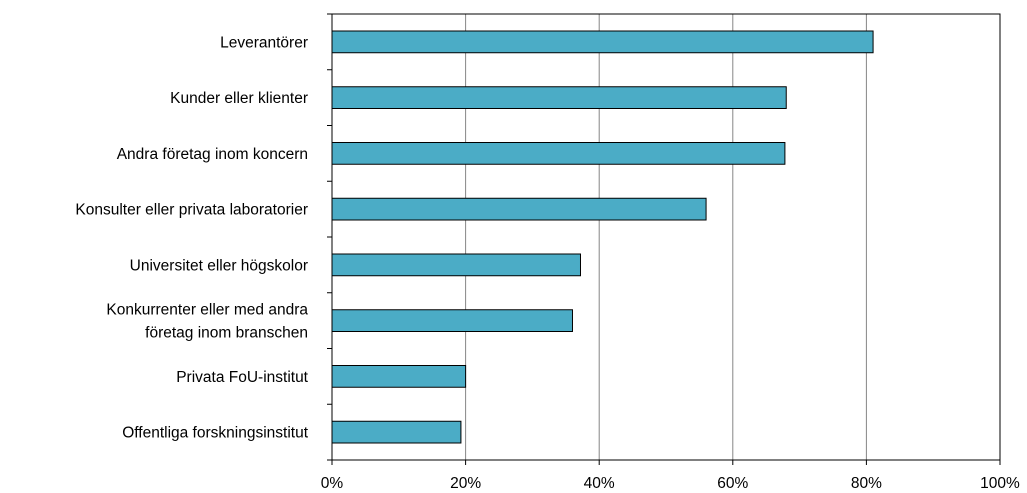  Describe the element at coordinates (215, 433) in the screenshot. I see `category-label: Offentliga forskningsinstitut` at that location.